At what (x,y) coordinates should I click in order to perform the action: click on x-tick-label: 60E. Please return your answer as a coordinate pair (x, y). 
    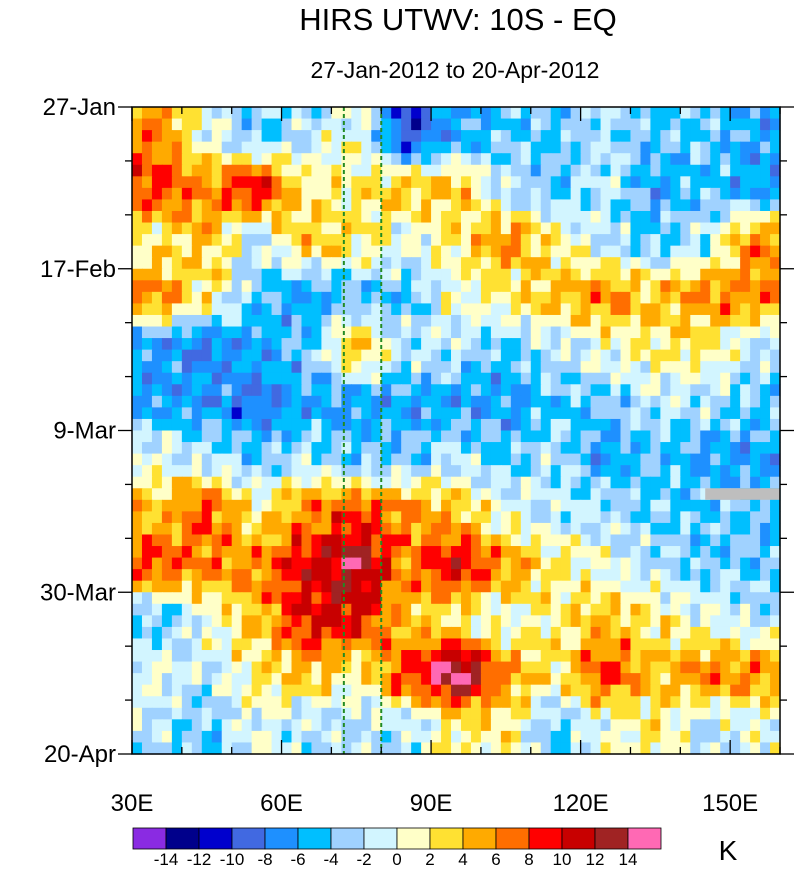
    Looking at the image, I should click on (281, 803).